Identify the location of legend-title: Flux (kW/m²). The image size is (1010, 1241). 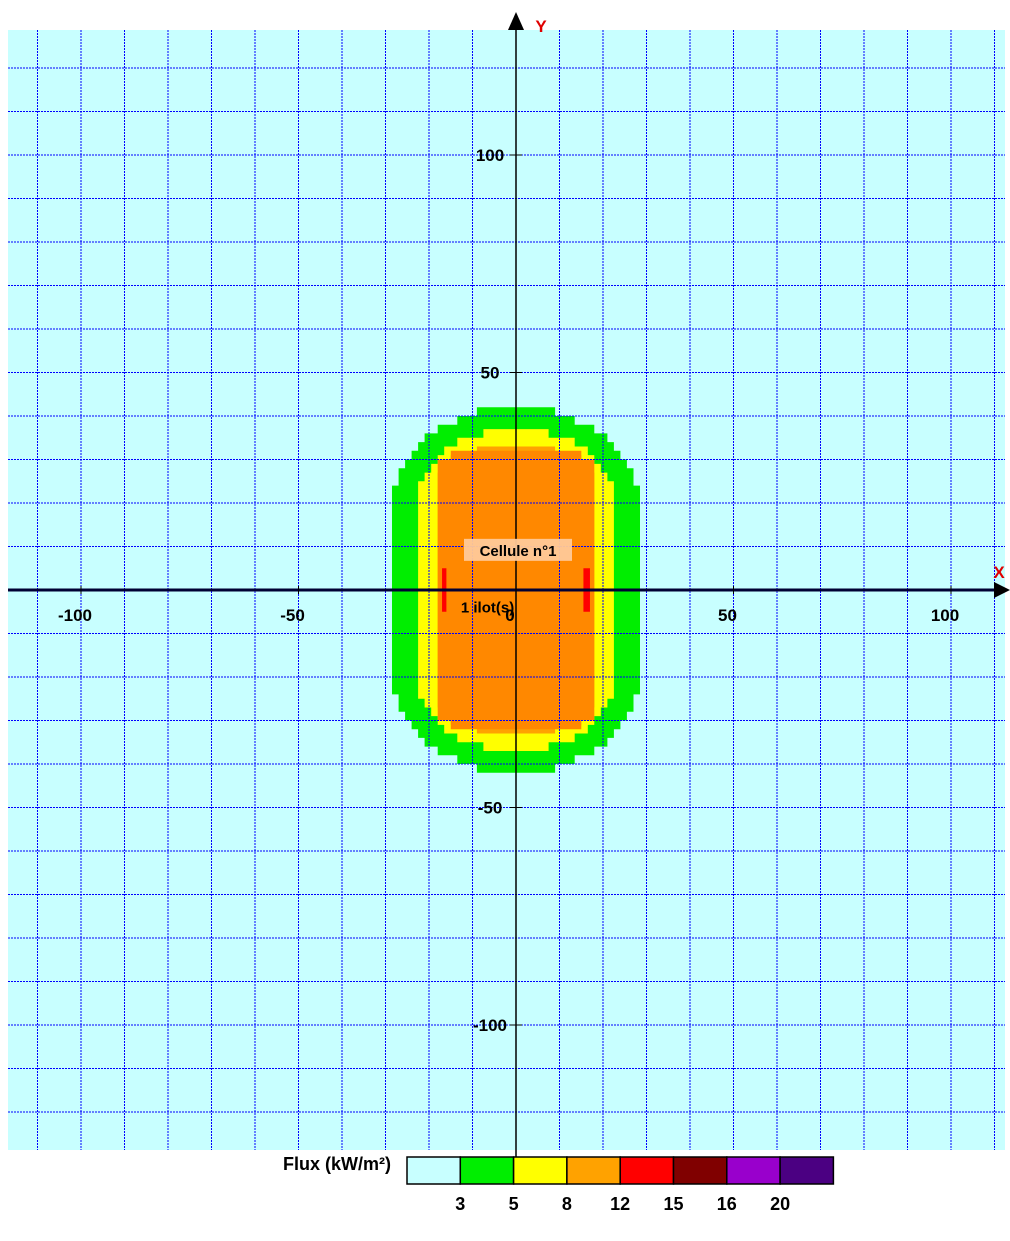
(337, 1164).